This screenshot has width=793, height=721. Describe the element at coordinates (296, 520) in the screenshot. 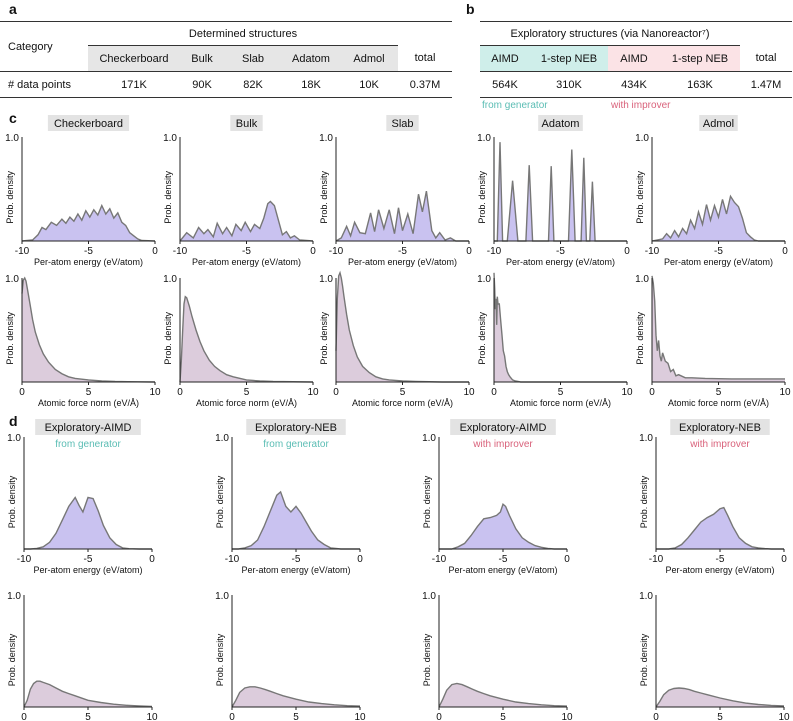

I see `d-energy-neb-gen-curve` at that location.